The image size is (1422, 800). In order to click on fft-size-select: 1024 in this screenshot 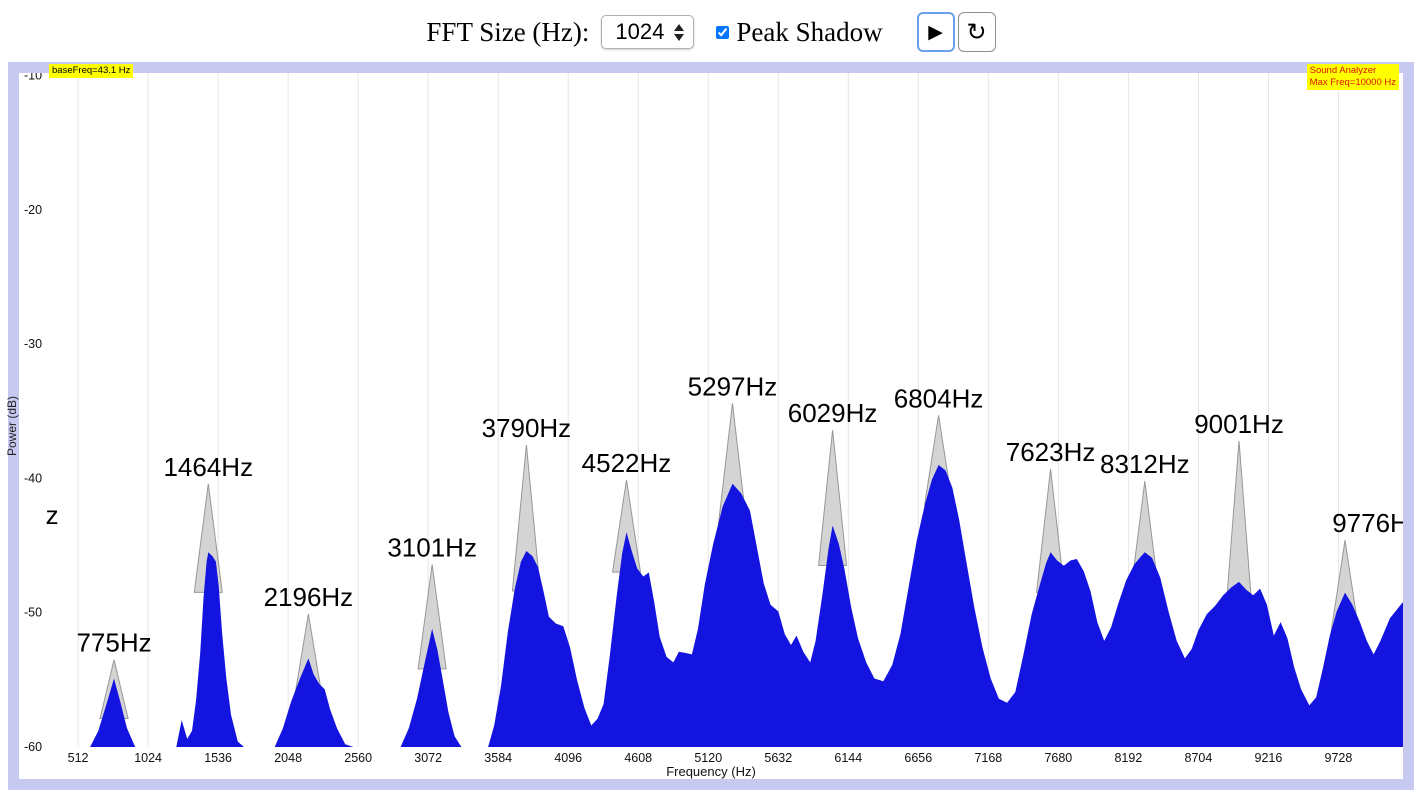, I will do `click(648, 32)`.